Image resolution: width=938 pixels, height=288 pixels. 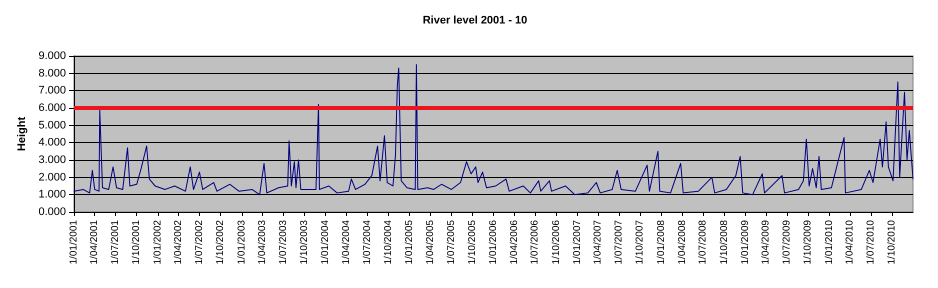 What do you see at coordinates (116, 242) in the screenshot?
I see `x-tick-label: 1/07/2001` at bounding box center [116, 242].